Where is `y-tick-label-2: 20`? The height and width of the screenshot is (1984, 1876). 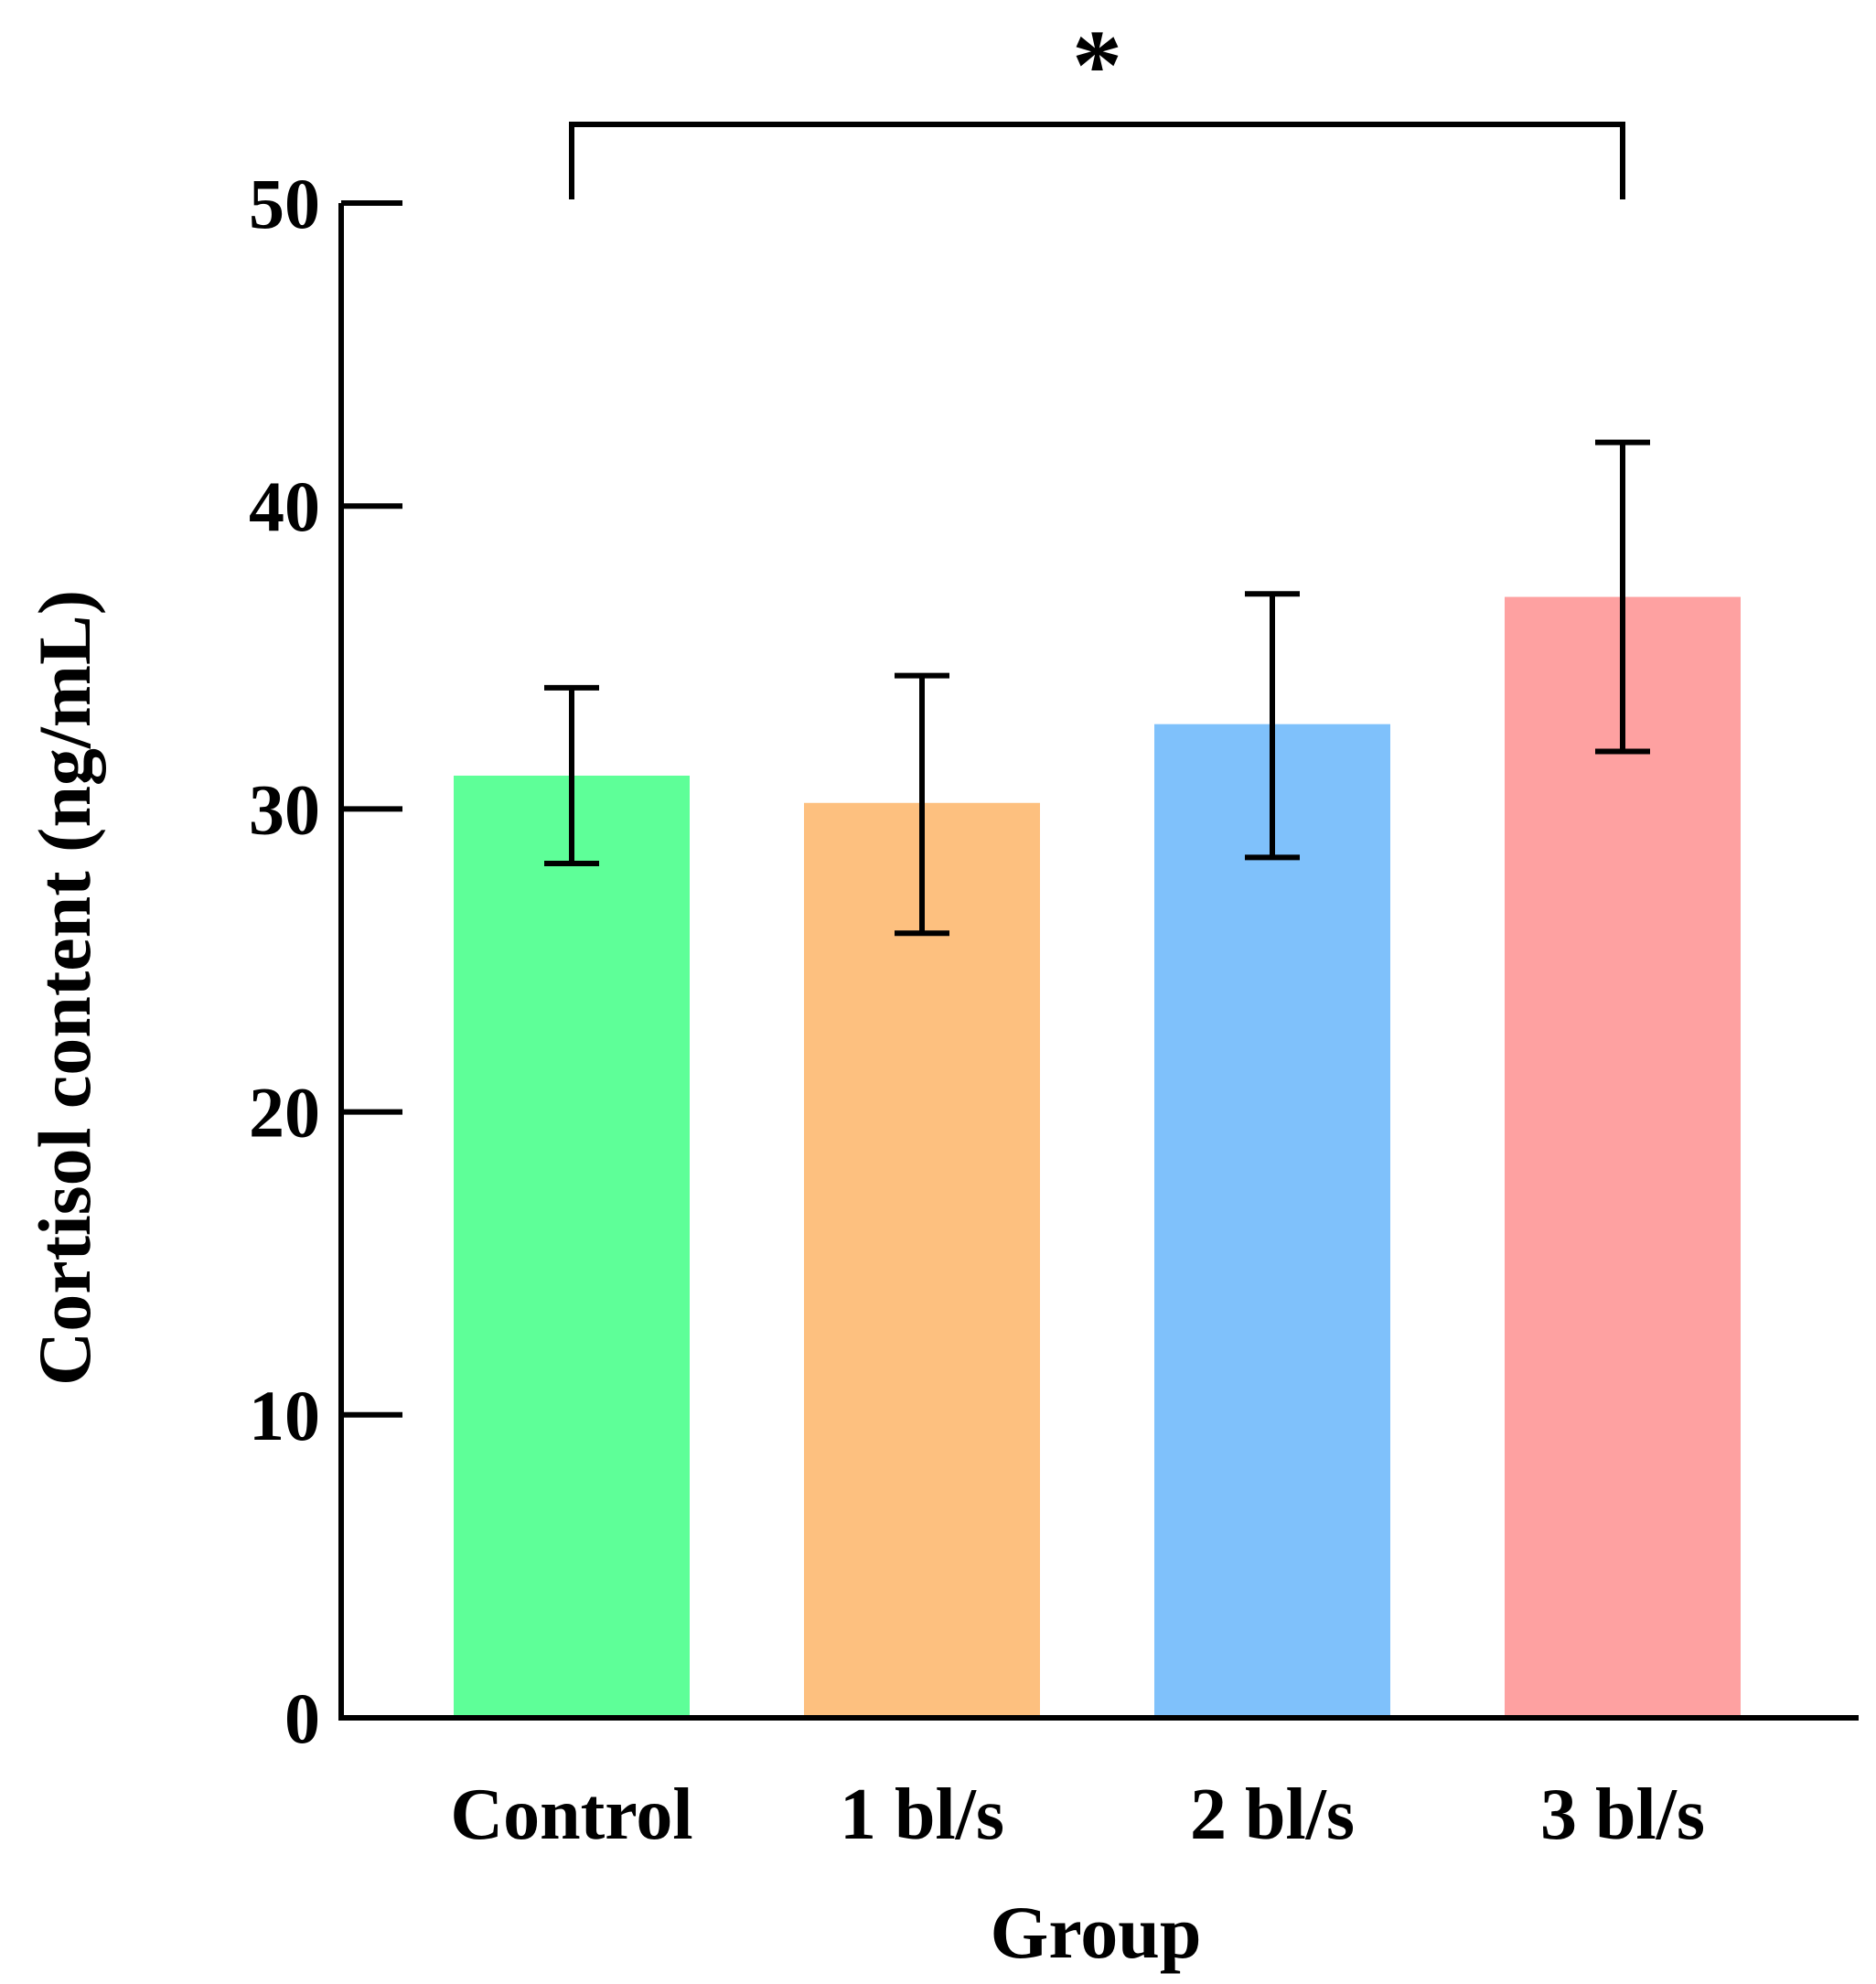
y-tick-label-2: 20 is located at coordinates (284, 1113).